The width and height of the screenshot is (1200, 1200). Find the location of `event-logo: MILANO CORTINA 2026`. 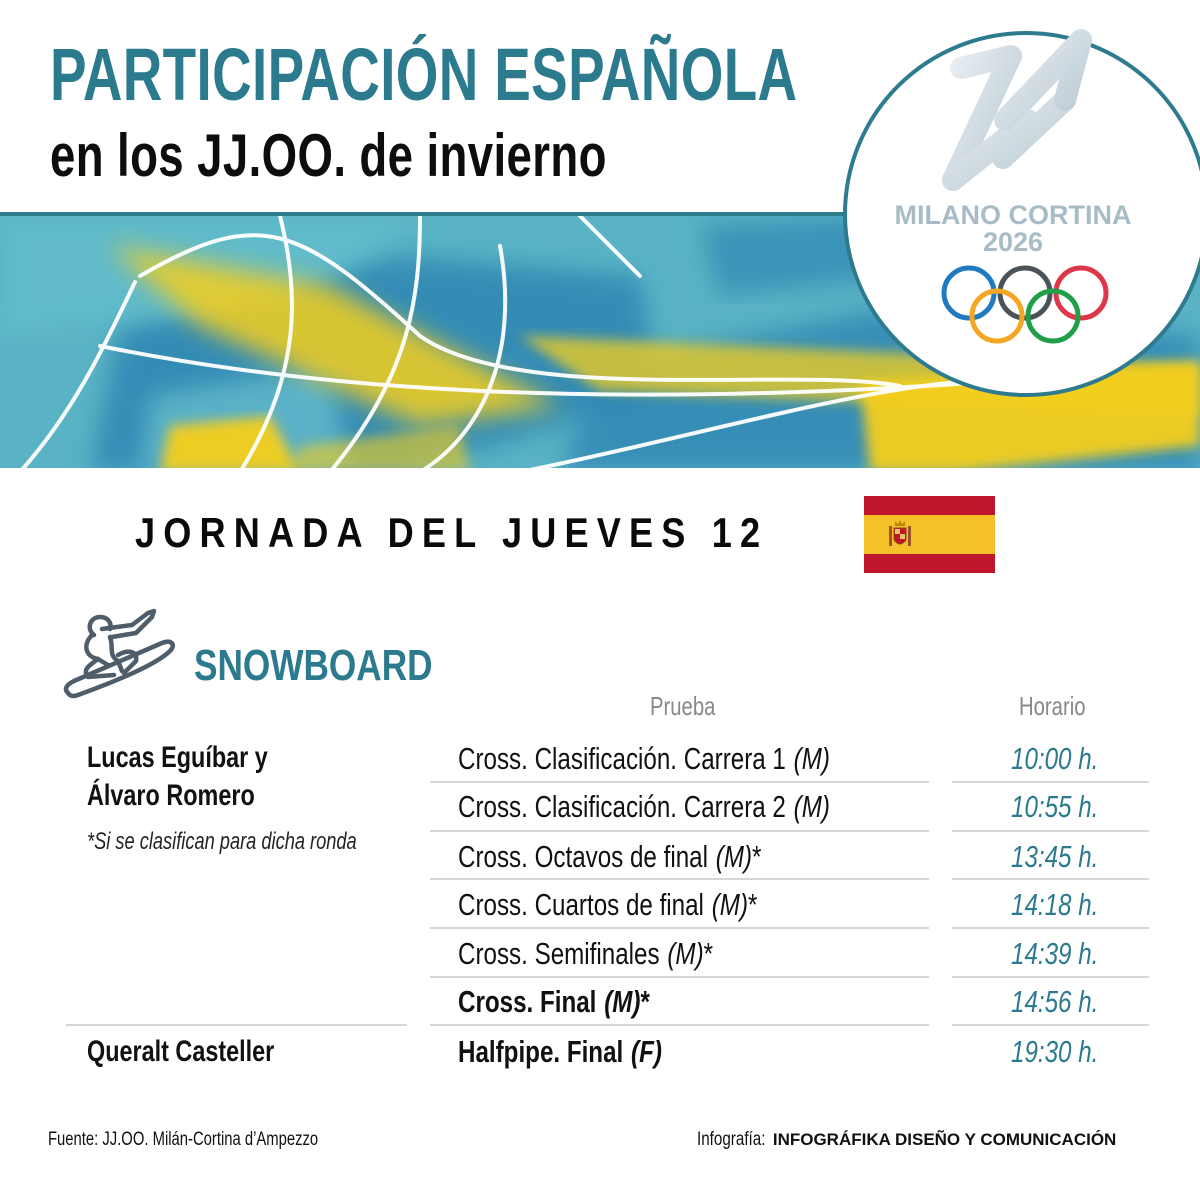

event-logo: MILANO CORTINA 2026 is located at coordinates (1021, 200).